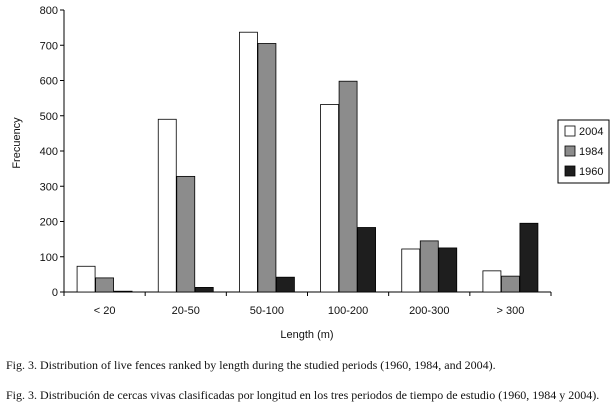 The height and width of the screenshot is (409, 616). What do you see at coordinates (49, 46) in the screenshot?
I see `y-tick-label: 700` at bounding box center [49, 46].